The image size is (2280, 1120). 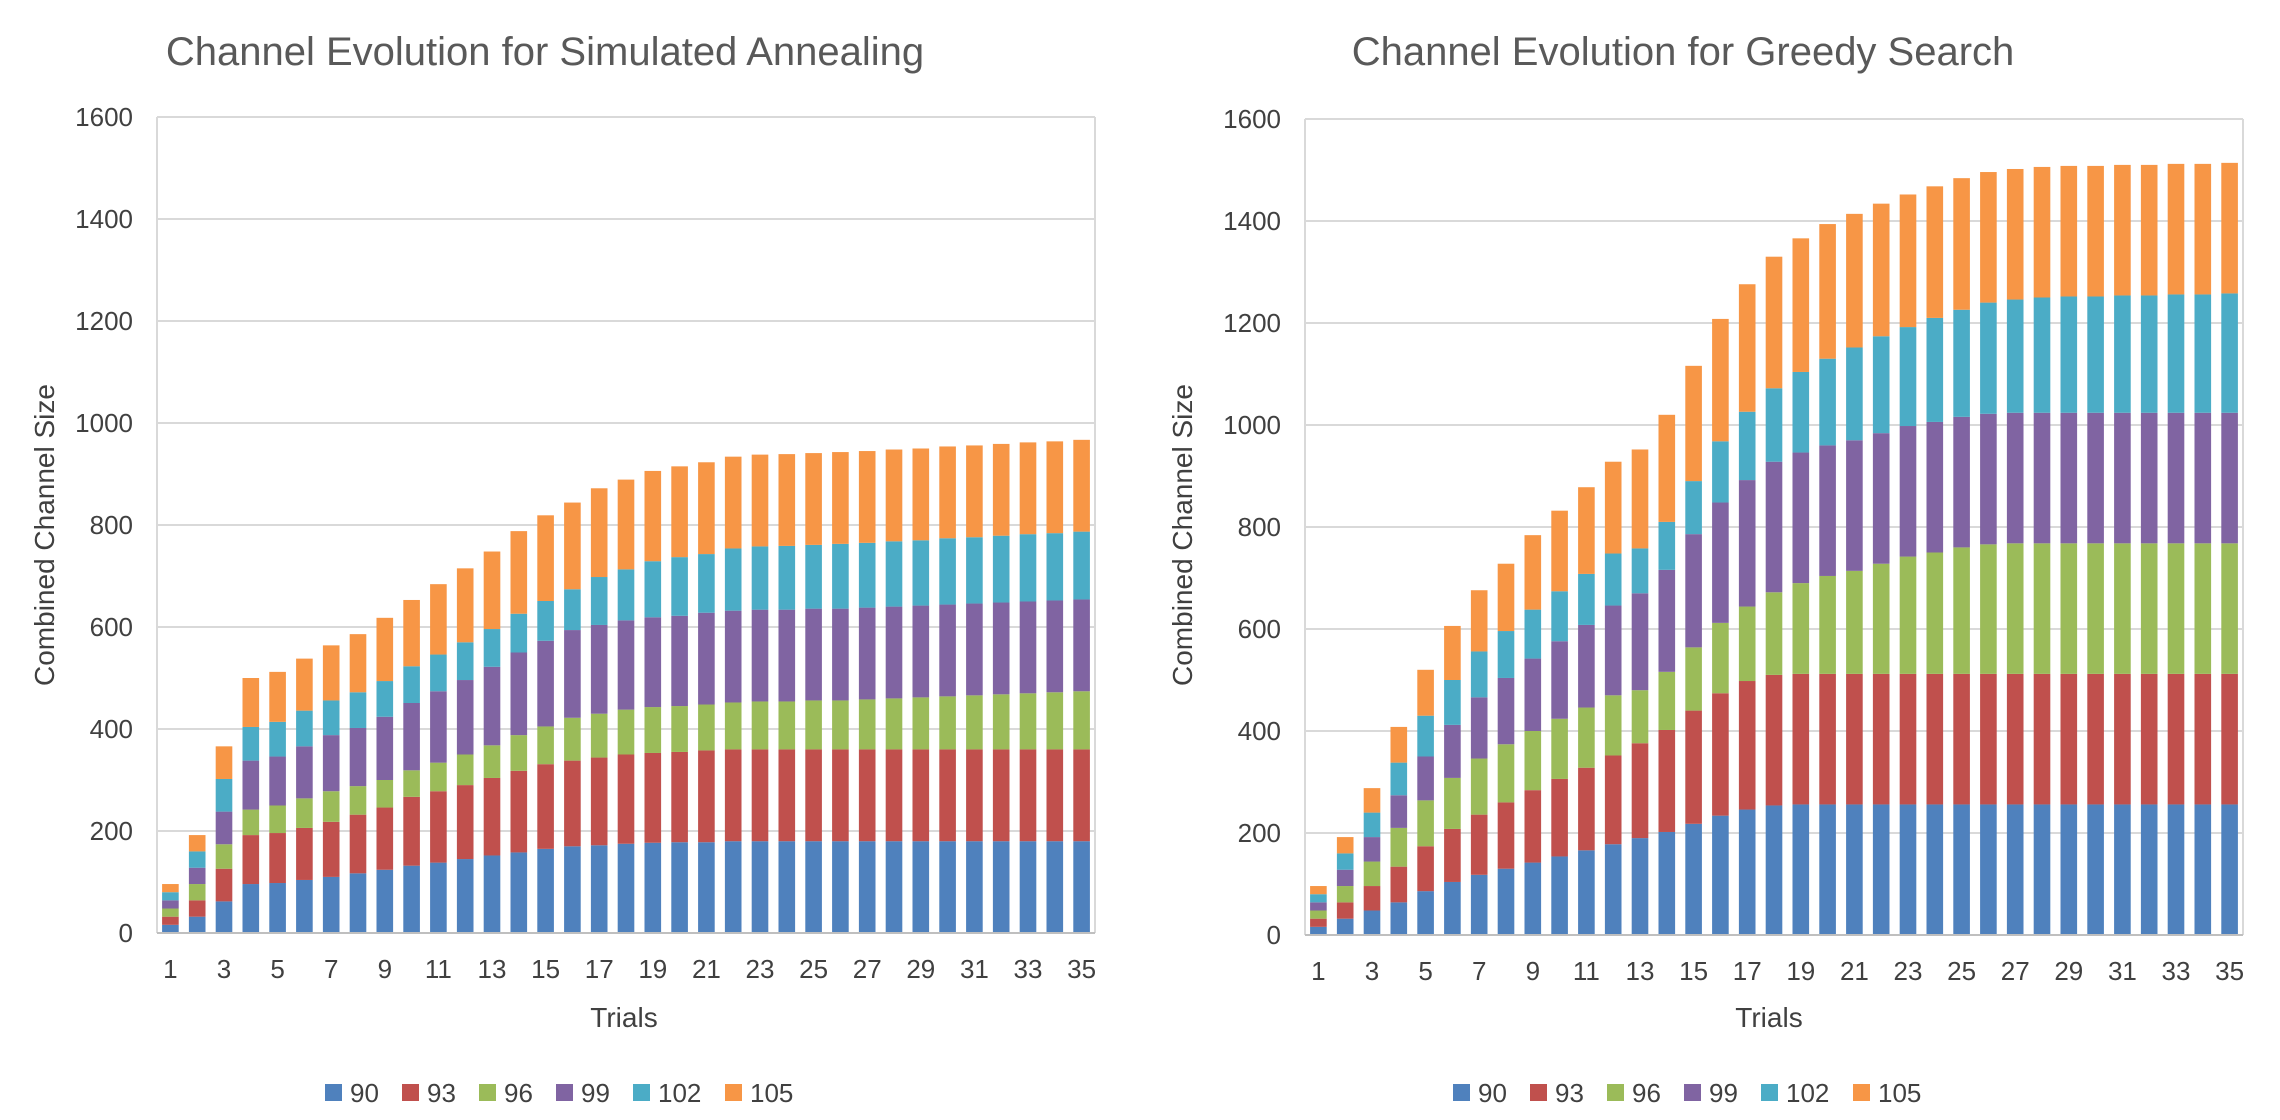 I want to click on y-tick-label: 800, so click(x=1259, y=527).